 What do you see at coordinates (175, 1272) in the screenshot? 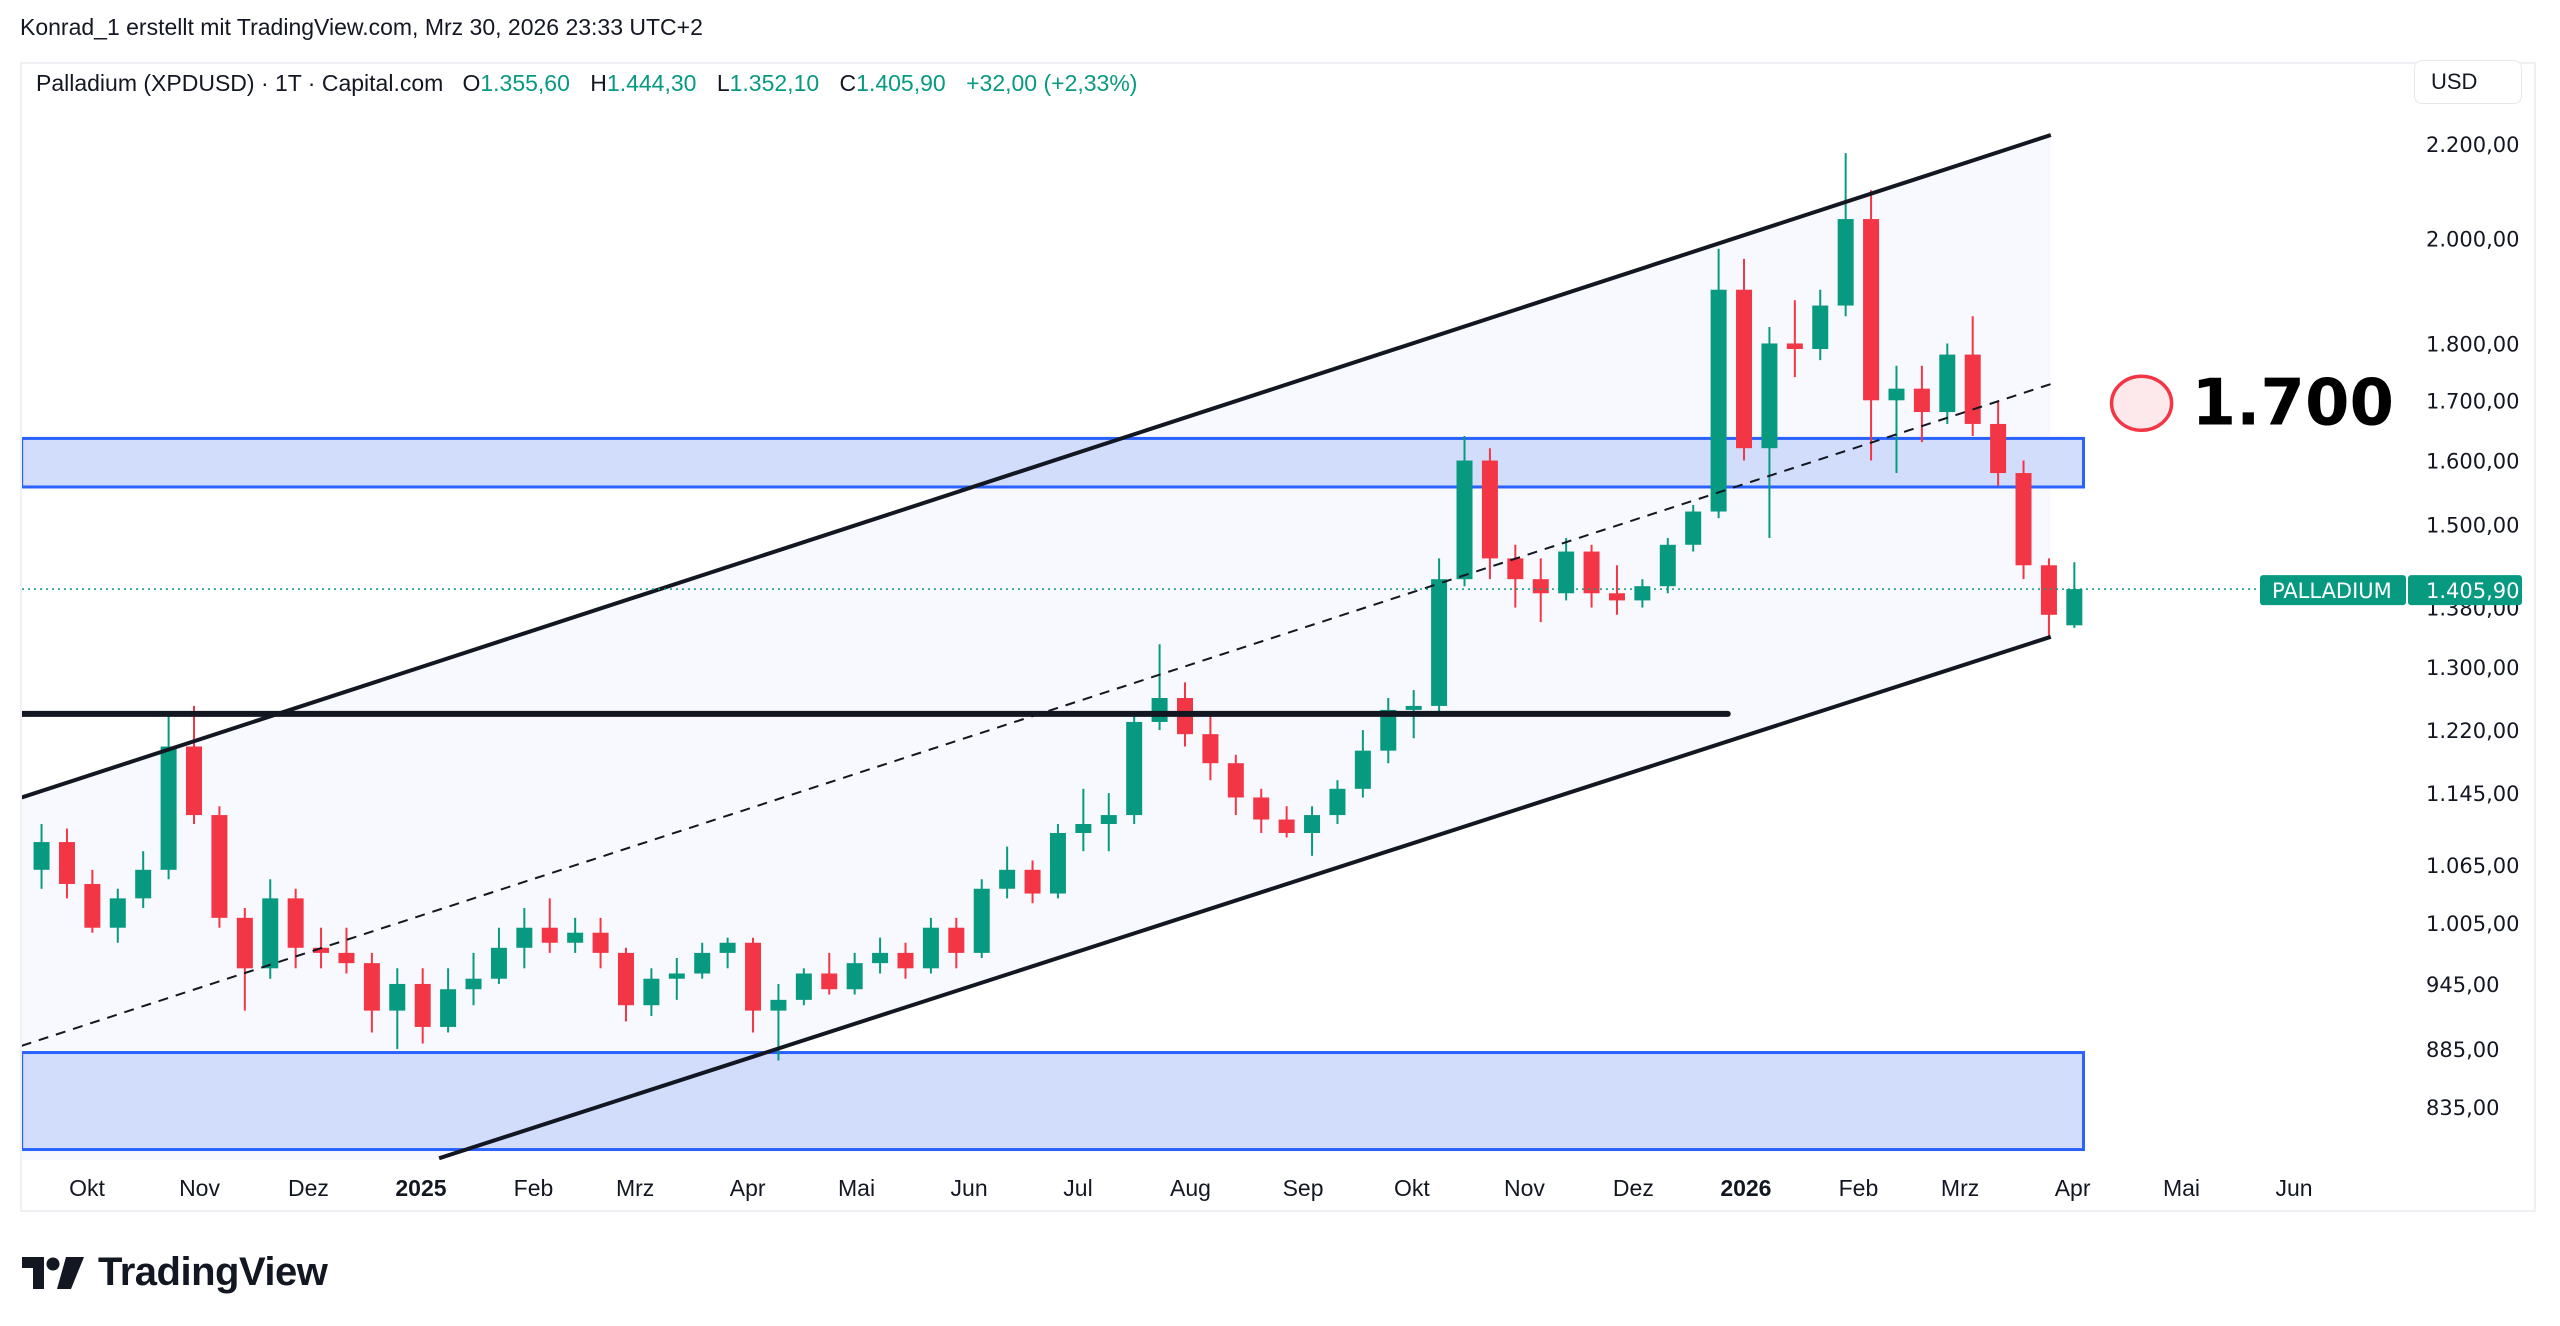
I see `tradingview-logo: TradingView` at bounding box center [175, 1272].